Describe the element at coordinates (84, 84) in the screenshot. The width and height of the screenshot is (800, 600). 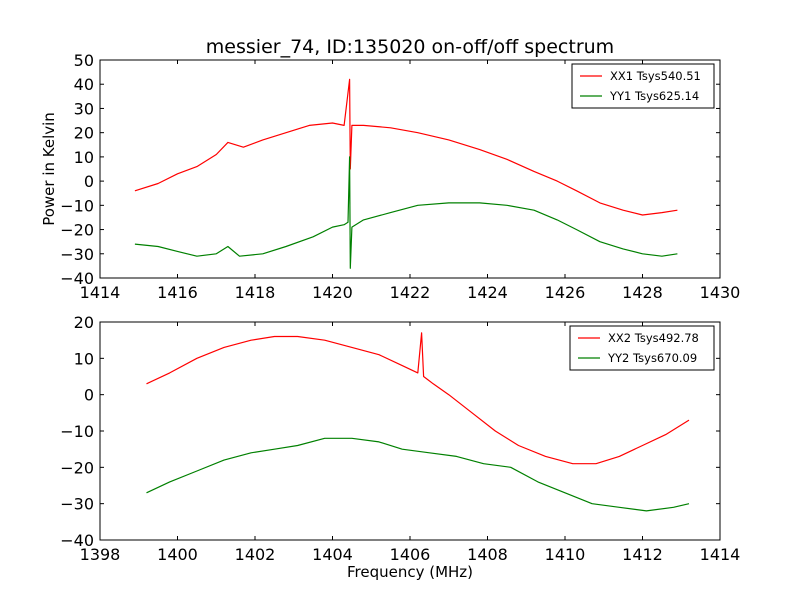
I see `y-tick-label: 40` at that location.